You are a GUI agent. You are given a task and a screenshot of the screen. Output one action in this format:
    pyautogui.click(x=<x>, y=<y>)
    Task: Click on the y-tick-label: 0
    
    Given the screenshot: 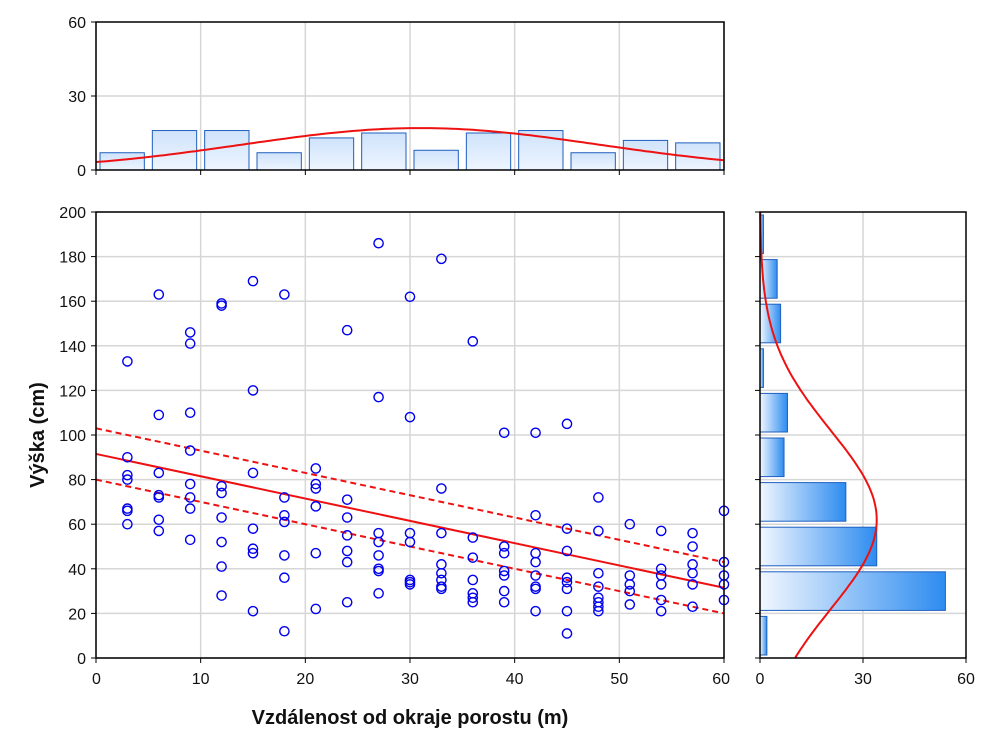 What is the action you would take?
    pyautogui.click(x=81, y=659)
    